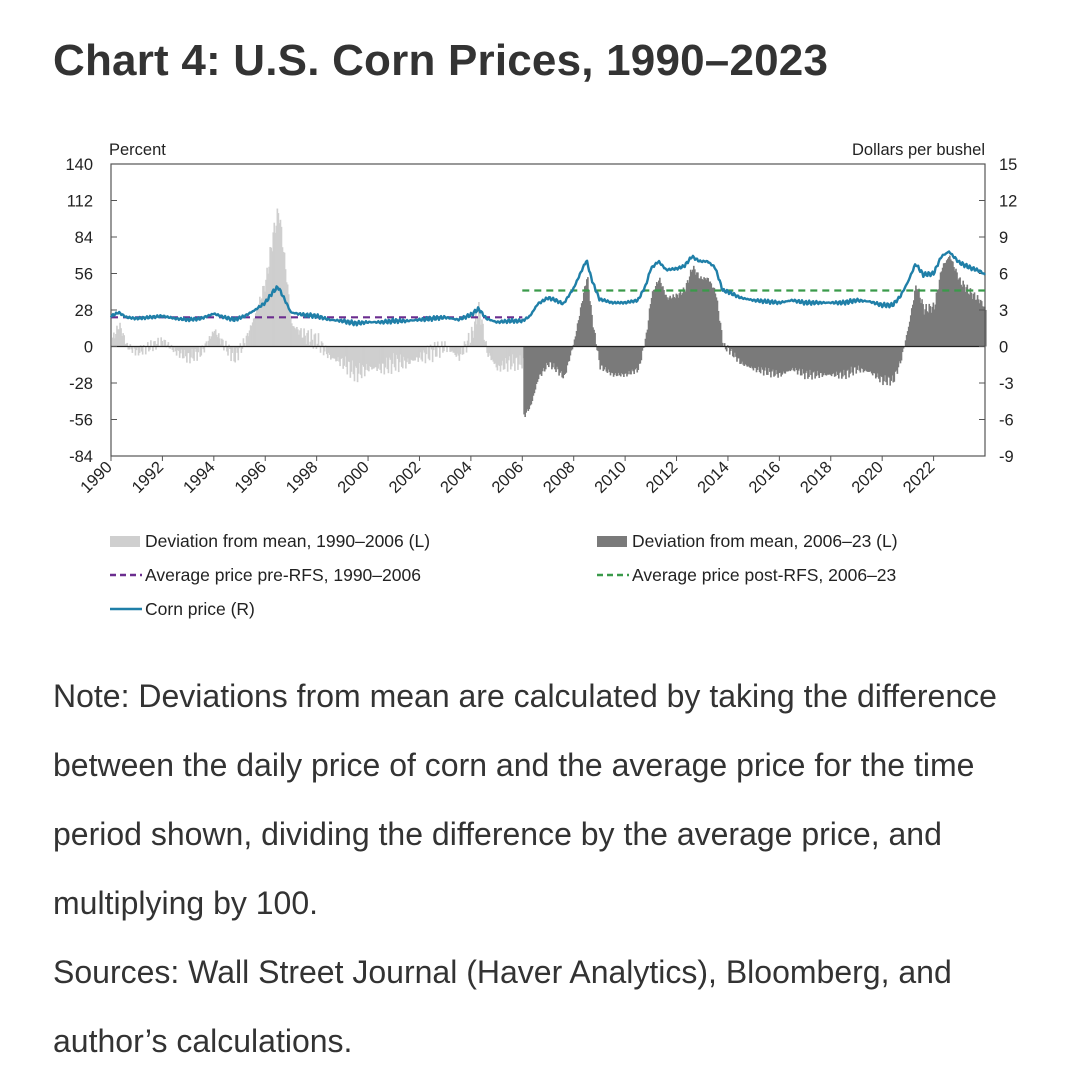  Describe the element at coordinates (81, 384) in the screenshot. I see `left-tick-label: -28` at that location.